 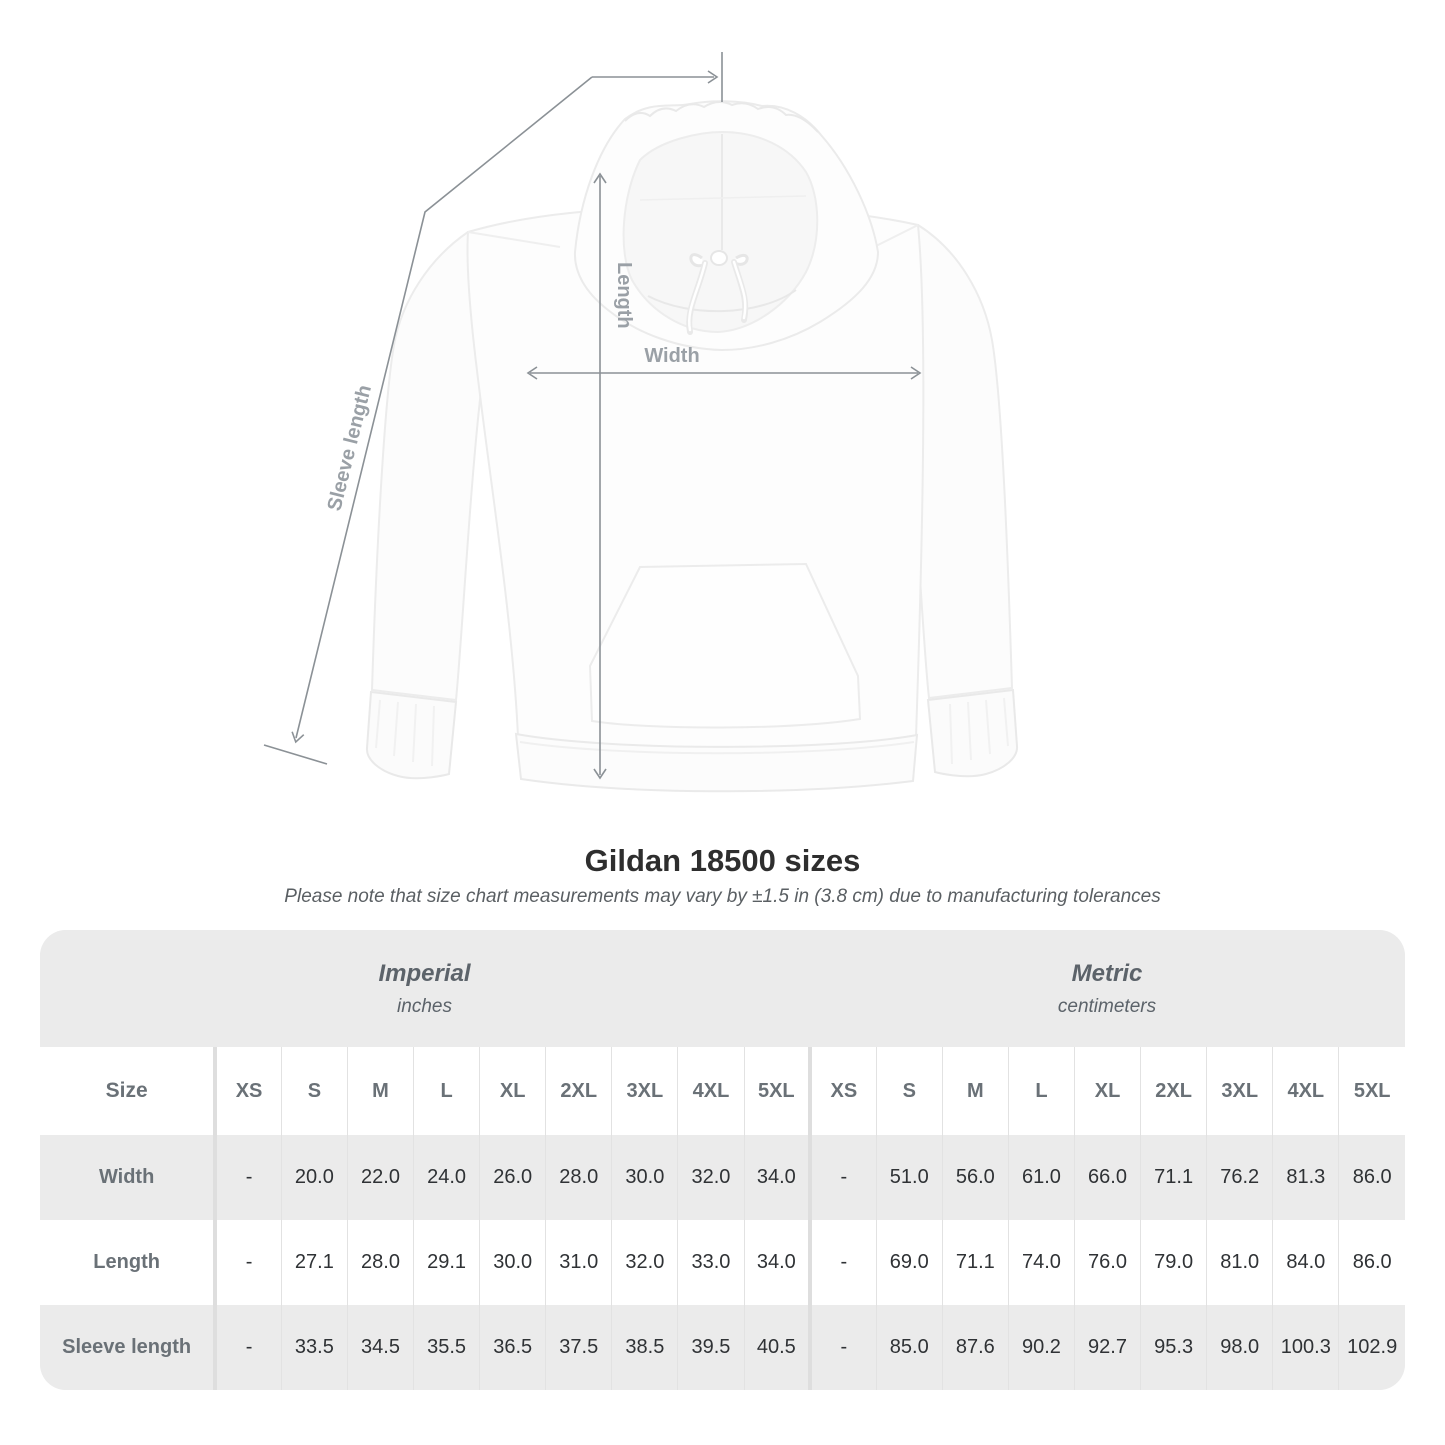 I want to click on hoodie-hood, so click(x=726, y=226).